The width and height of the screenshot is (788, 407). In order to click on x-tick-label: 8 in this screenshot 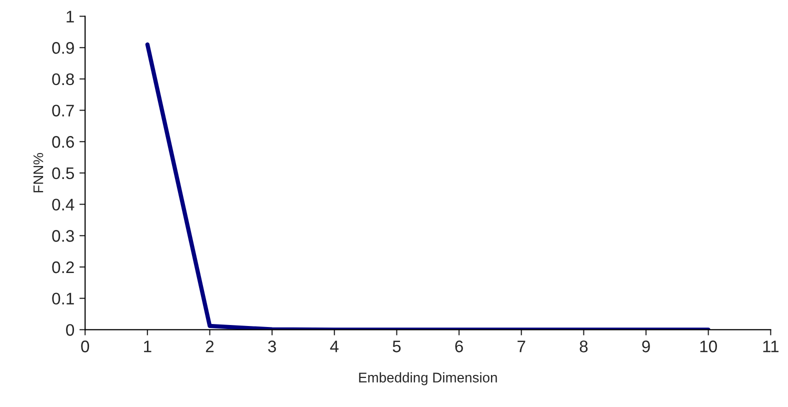, I will do `click(584, 346)`.